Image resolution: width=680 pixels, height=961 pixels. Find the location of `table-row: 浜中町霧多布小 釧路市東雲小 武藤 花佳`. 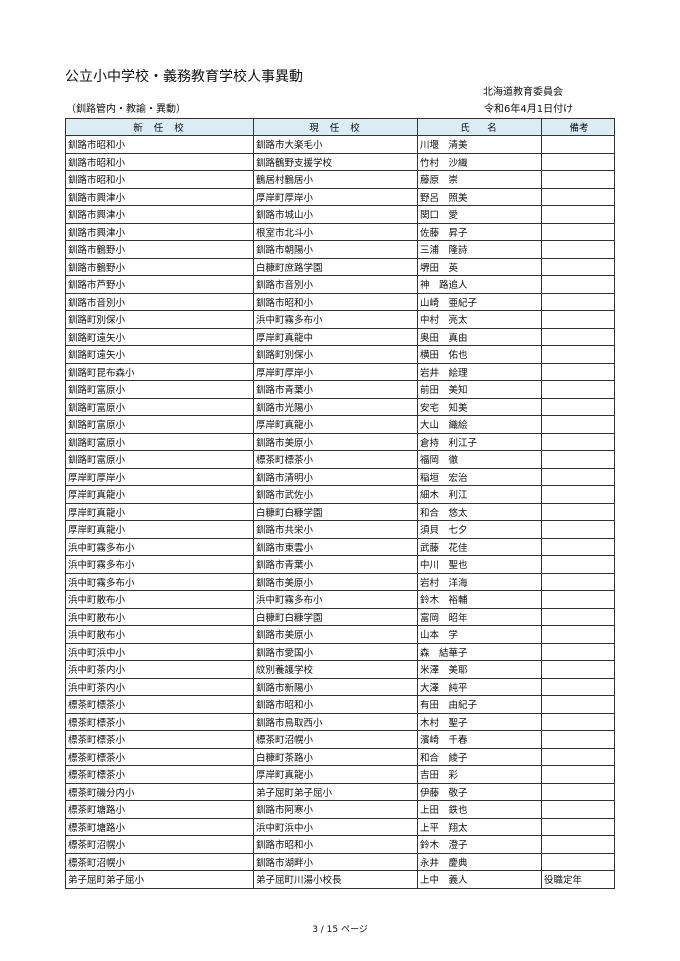

table-row: 浜中町霧多布小 釧路市東雲小 武藤 花佳 is located at coordinates (340, 546).